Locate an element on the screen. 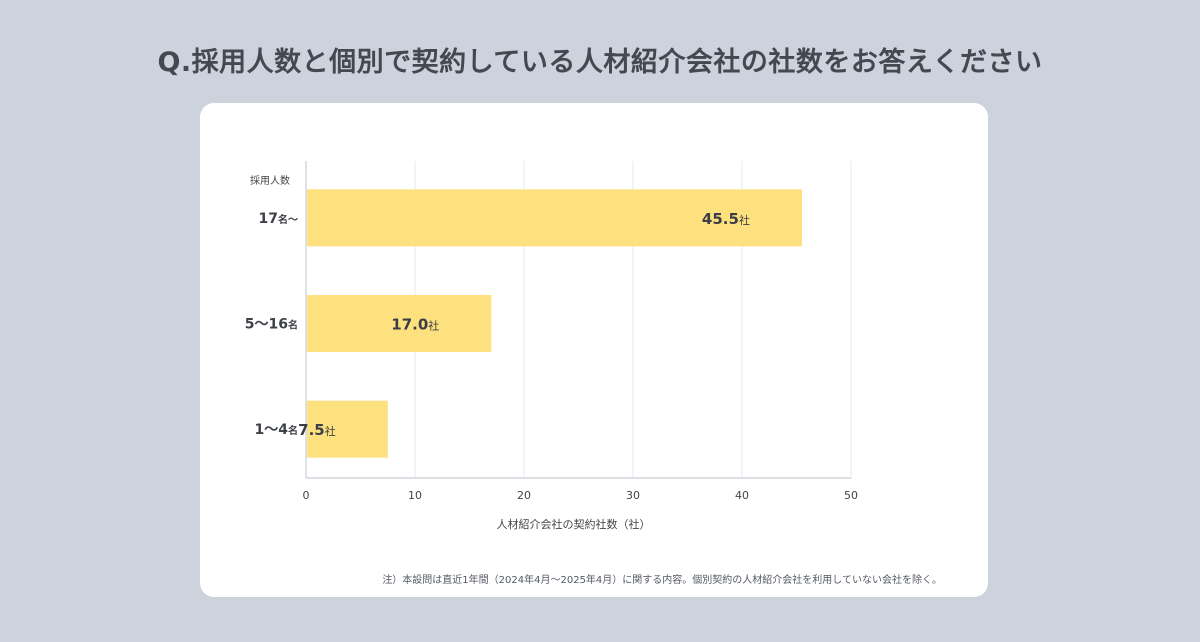 The height and width of the screenshot is (642, 1200). x-axis-title: 人材紹介会社の契約社数（社） is located at coordinates (574, 524).